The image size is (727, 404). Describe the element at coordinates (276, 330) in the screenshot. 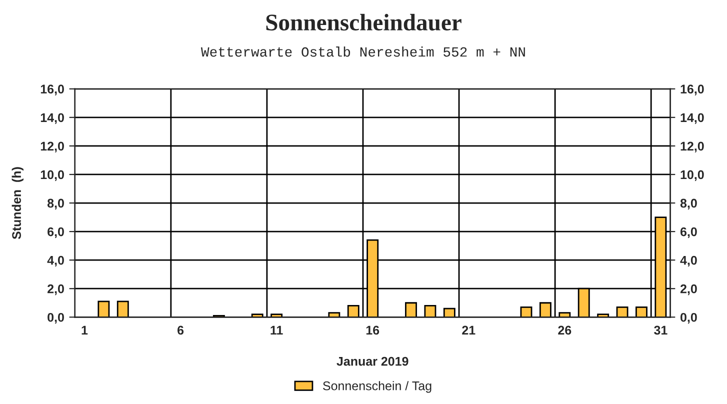

I see `x-tick-label: 11` at that location.